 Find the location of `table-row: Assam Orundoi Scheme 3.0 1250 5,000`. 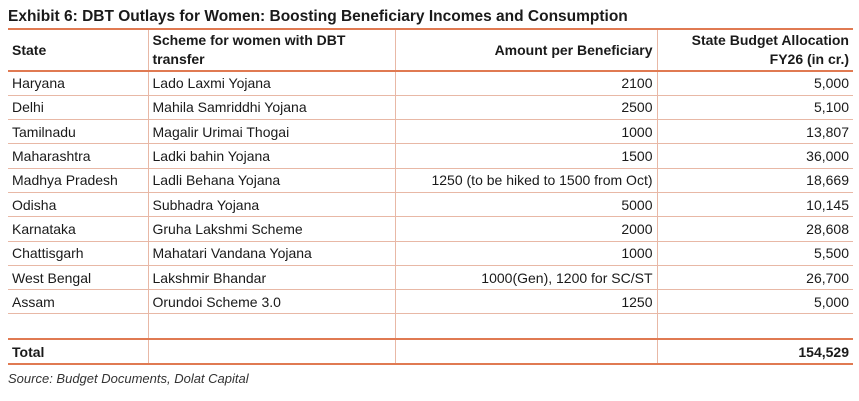

table-row: Assam Orundoi Scheme 3.0 1250 5,000 is located at coordinates (430, 302).